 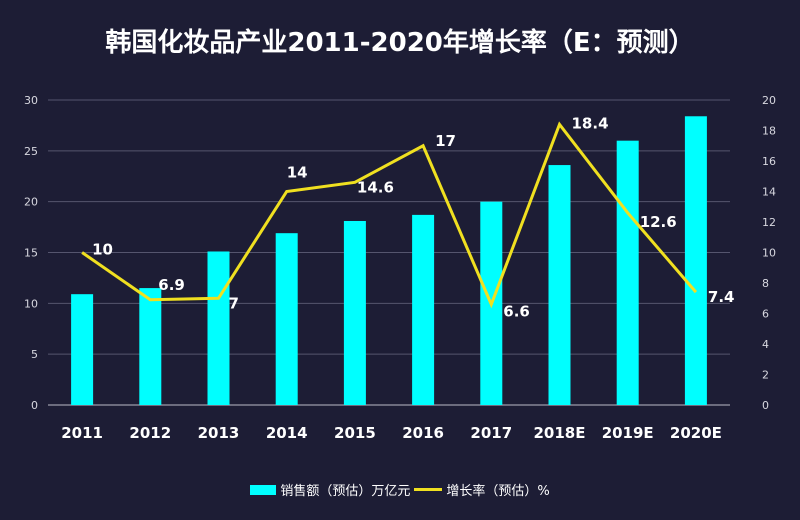 What do you see at coordinates (354, 312) in the screenshot?
I see `bar-2015` at bounding box center [354, 312].